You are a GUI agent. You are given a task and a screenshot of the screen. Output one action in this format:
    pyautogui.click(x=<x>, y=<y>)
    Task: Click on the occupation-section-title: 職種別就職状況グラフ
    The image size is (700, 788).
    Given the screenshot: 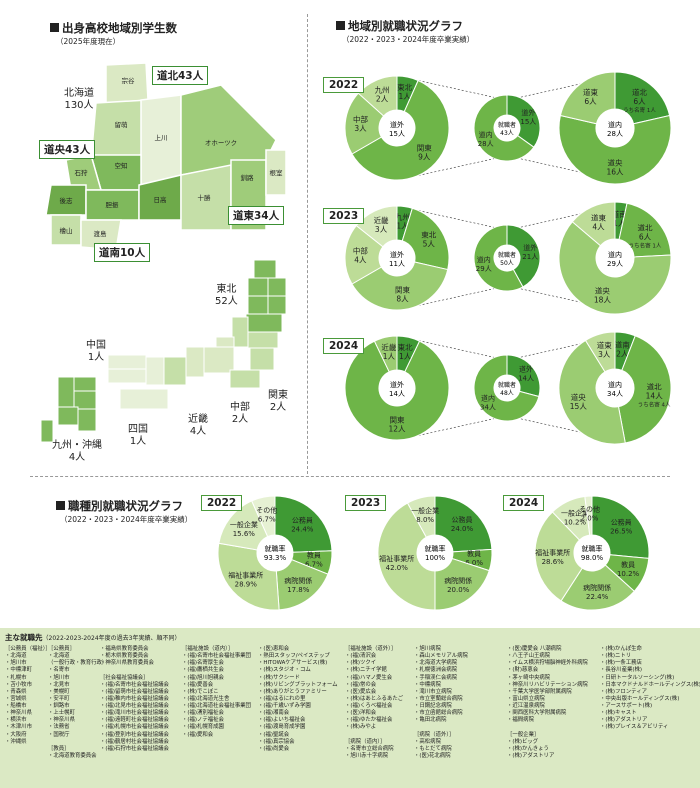 What is the action you would take?
    pyautogui.click(x=119, y=506)
    